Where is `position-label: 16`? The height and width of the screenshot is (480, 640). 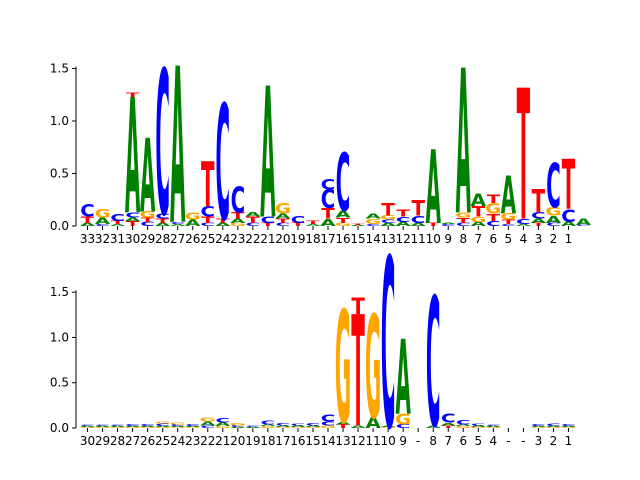
position-label: 16 is located at coordinates (342, 239).